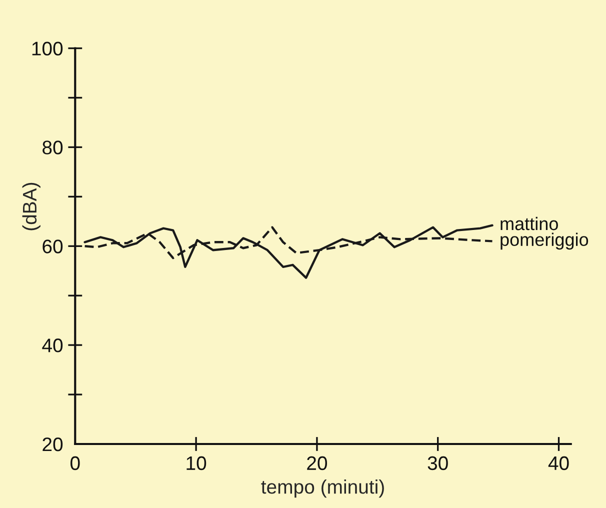  Describe the element at coordinates (317, 463) in the screenshot. I see `x-tick-label: 20` at that location.